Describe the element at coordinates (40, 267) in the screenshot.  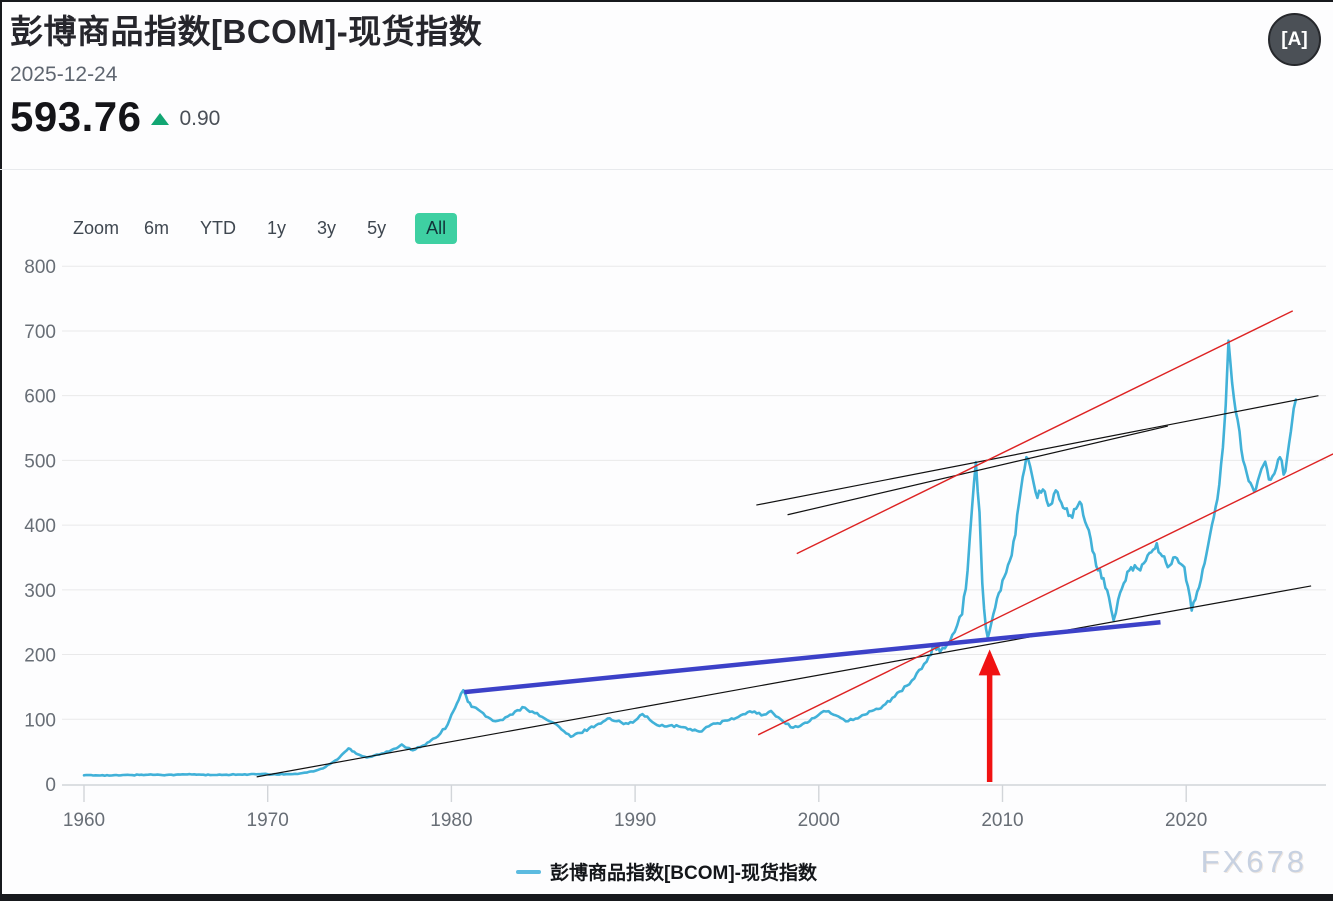
I see `svg-text: 800` at that location.